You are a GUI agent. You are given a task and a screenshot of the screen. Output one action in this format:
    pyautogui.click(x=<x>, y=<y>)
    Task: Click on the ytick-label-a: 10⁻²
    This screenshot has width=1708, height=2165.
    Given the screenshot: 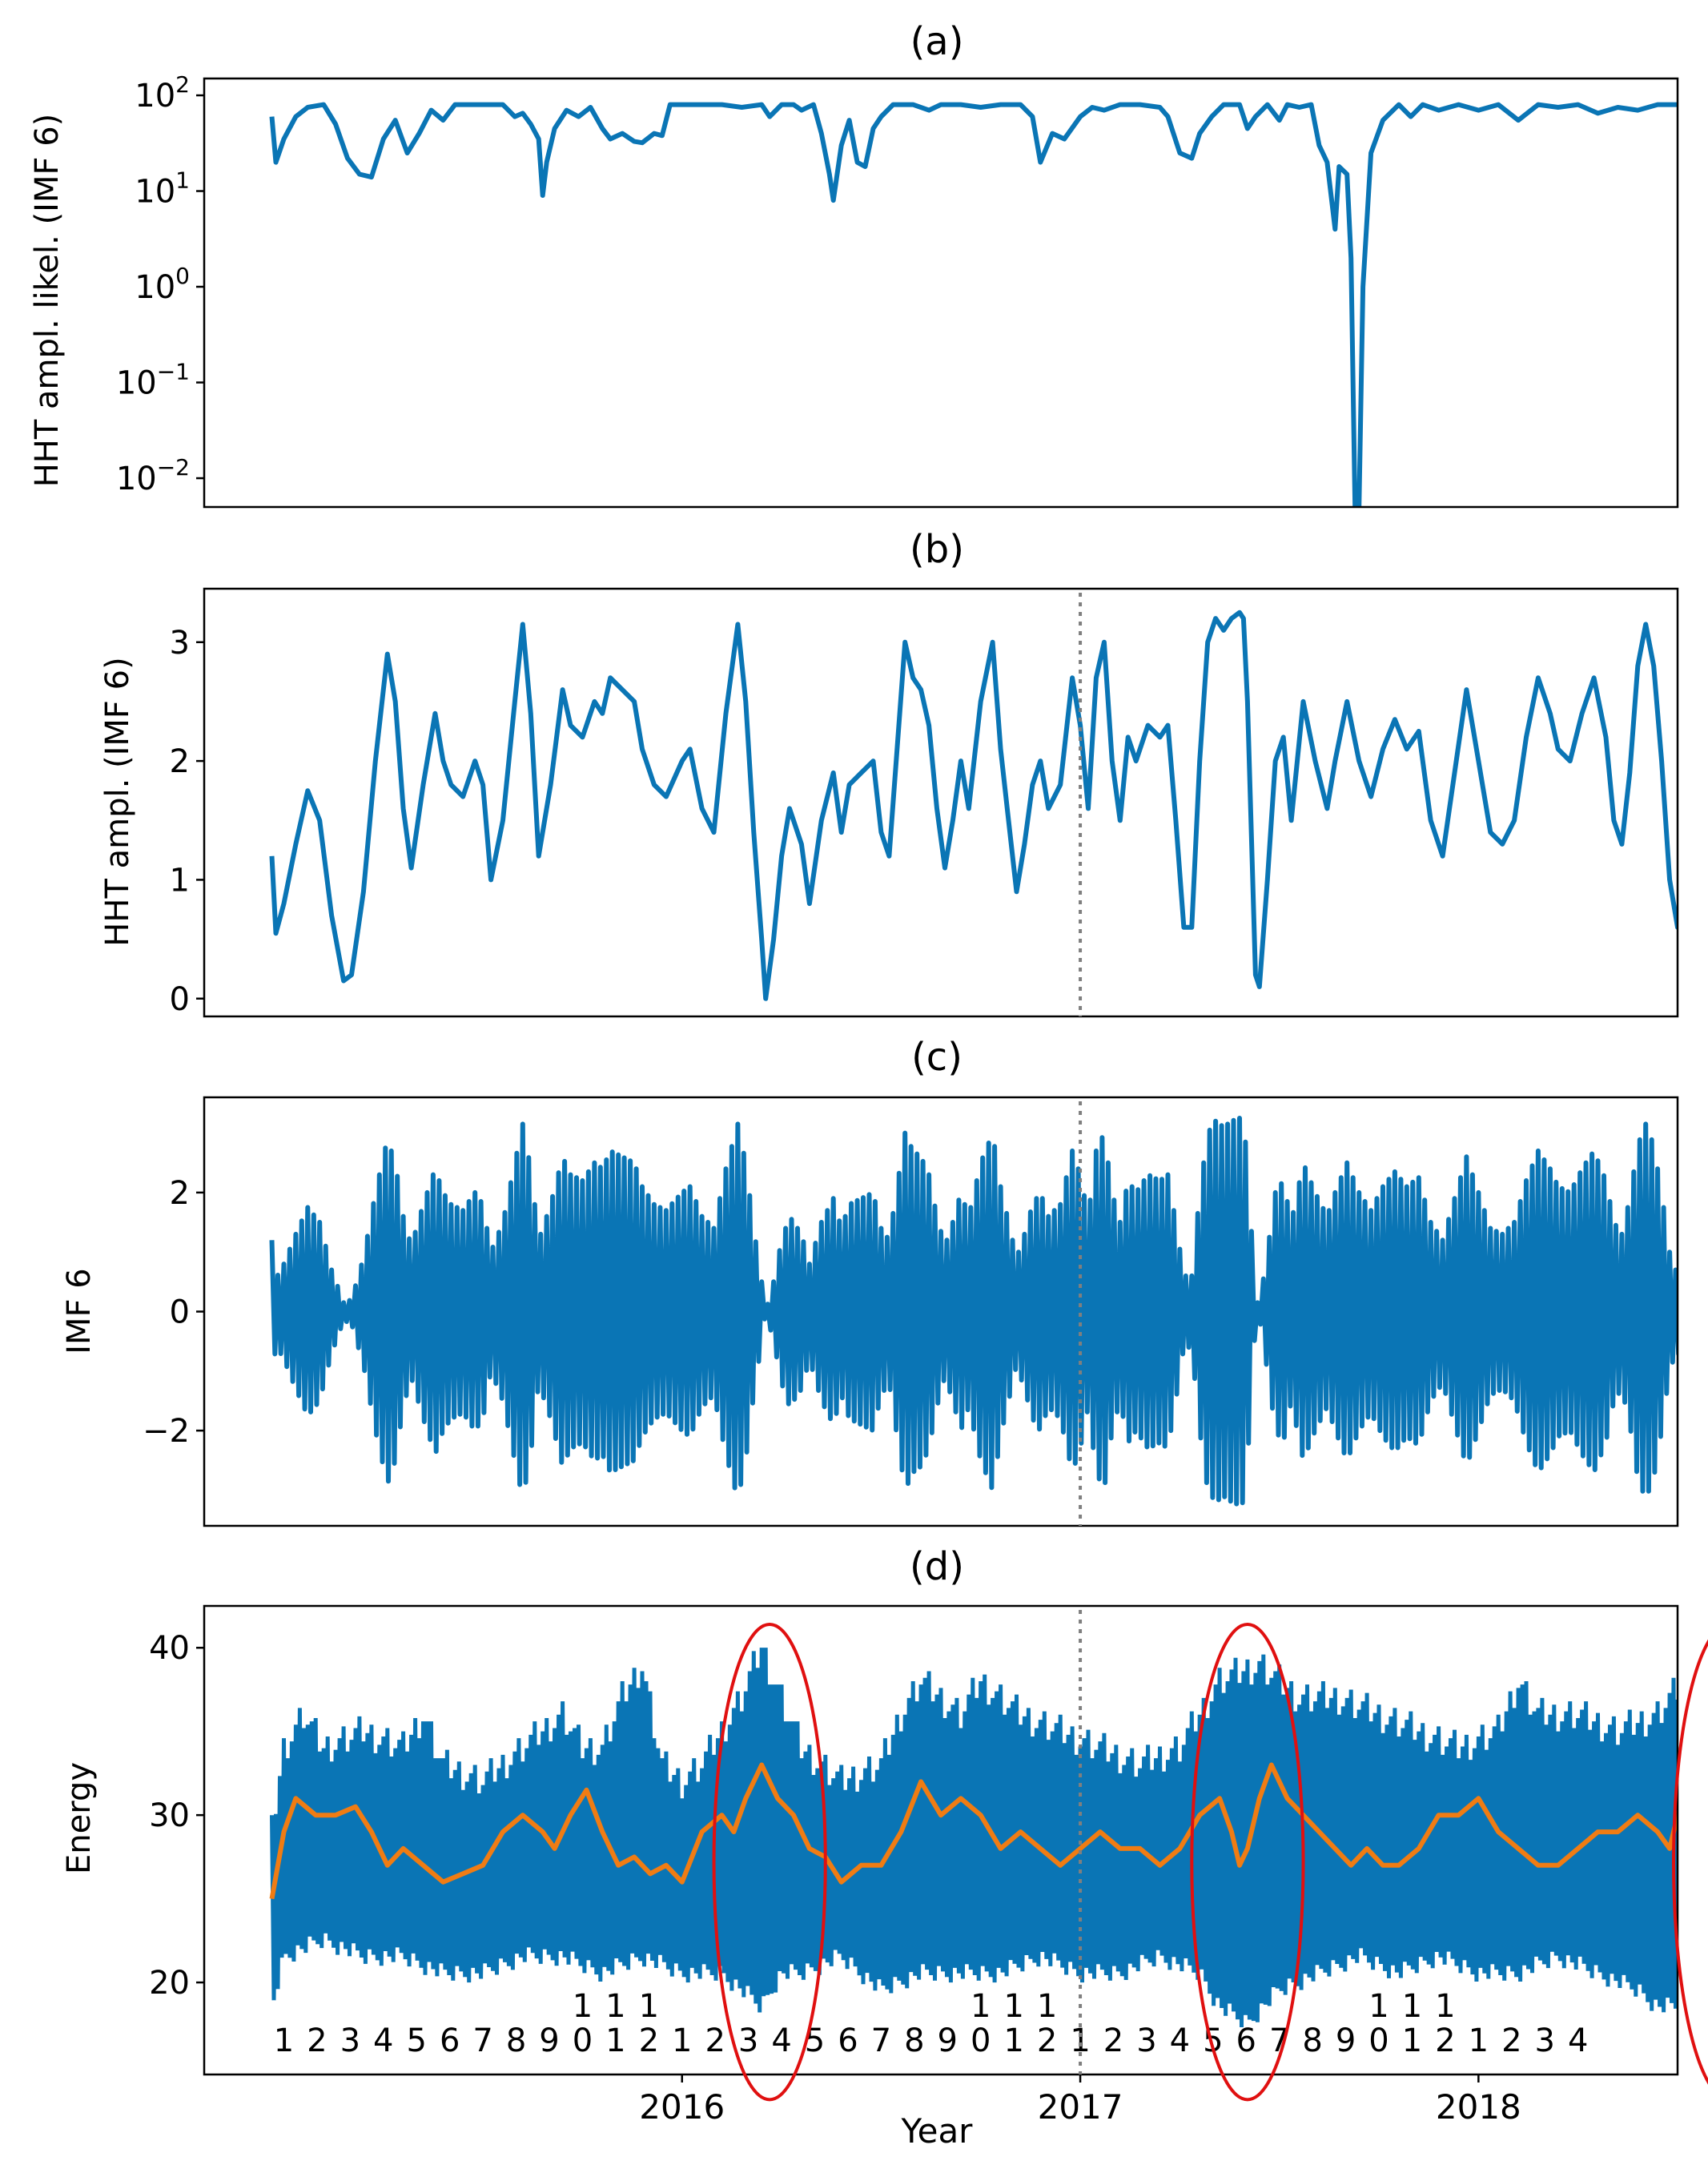 What is the action you would take?
    pyautogui.click(x=153, y=475)
    